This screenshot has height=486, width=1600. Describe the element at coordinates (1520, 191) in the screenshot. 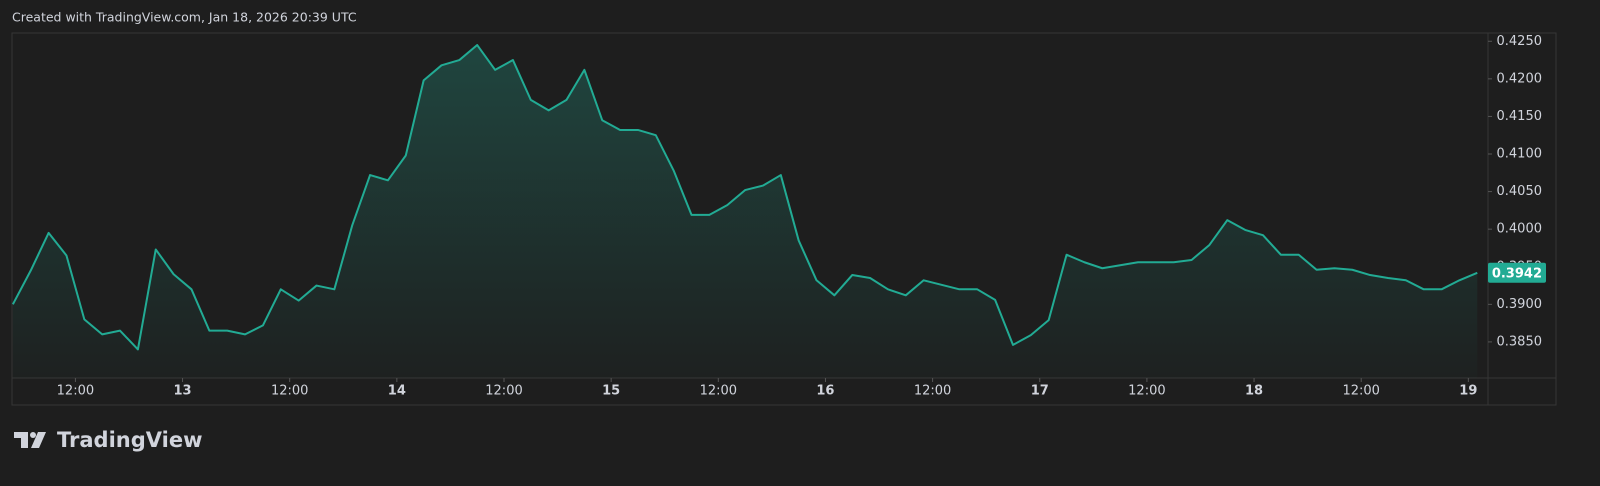

I see `y-tick-label: 0.4050` at that location.